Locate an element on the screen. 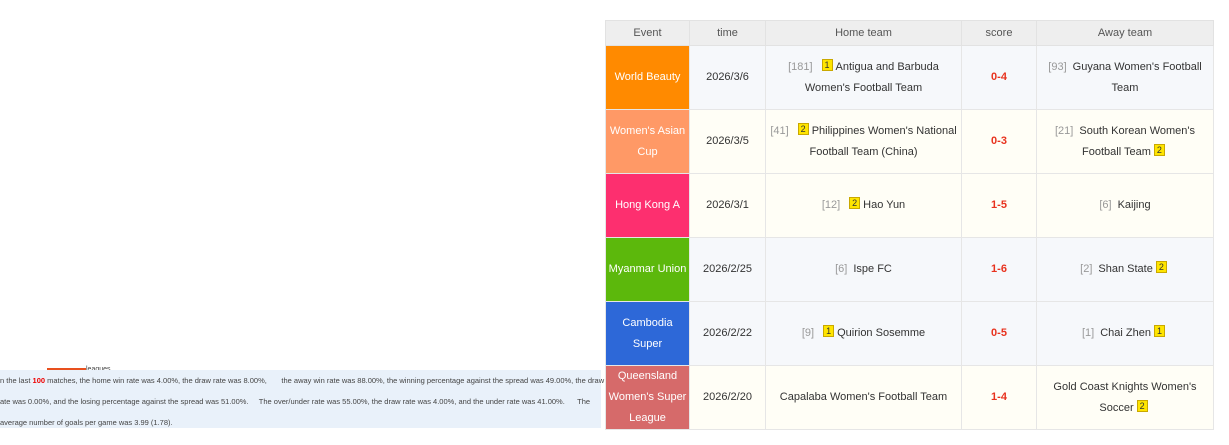 The height and width of the screenshot is (445, 1229). away-team-cell: [2] Shan State 2 is located at coordinates (1125, 269).